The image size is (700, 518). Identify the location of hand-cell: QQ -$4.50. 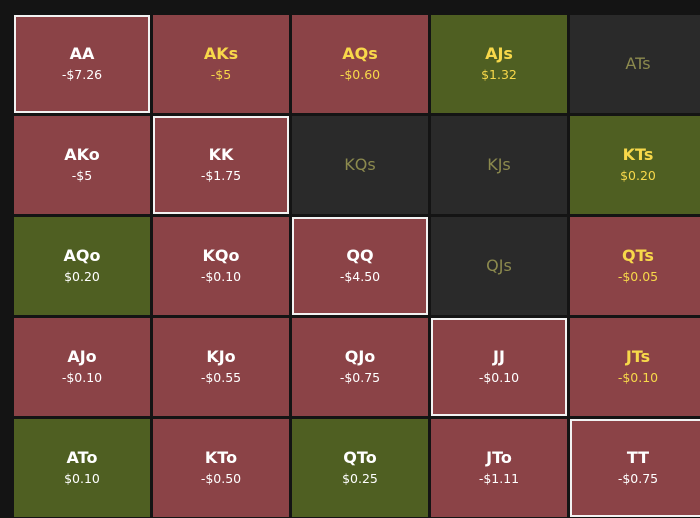
(360, 266).